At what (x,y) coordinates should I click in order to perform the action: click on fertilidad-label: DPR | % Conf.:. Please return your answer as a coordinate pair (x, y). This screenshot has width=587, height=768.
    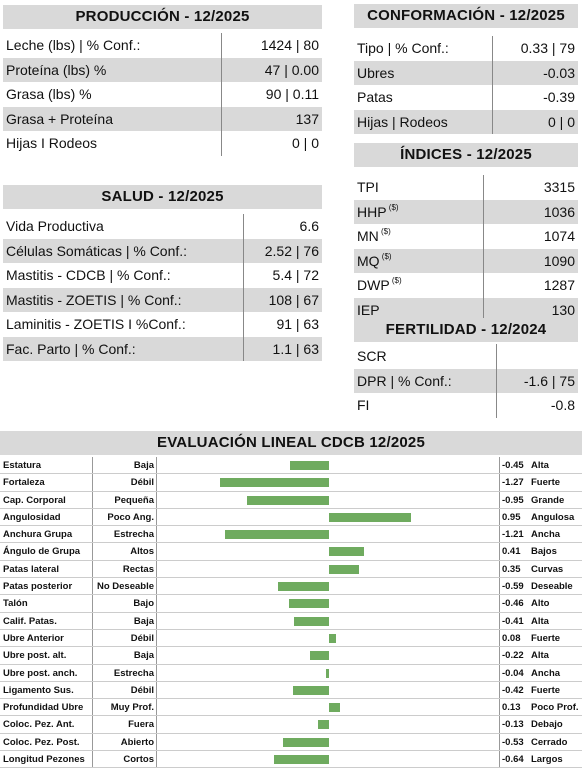
    Looking at the image, I should click on (425, 380).